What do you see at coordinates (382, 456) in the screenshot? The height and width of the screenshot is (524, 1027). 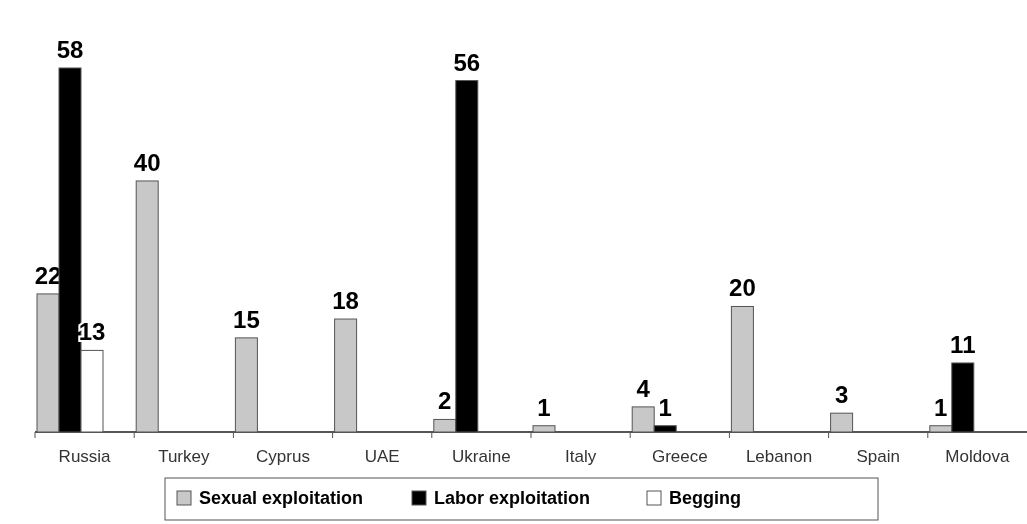 I see `x-tick-label: UAE` at bounding box center [382, 456].